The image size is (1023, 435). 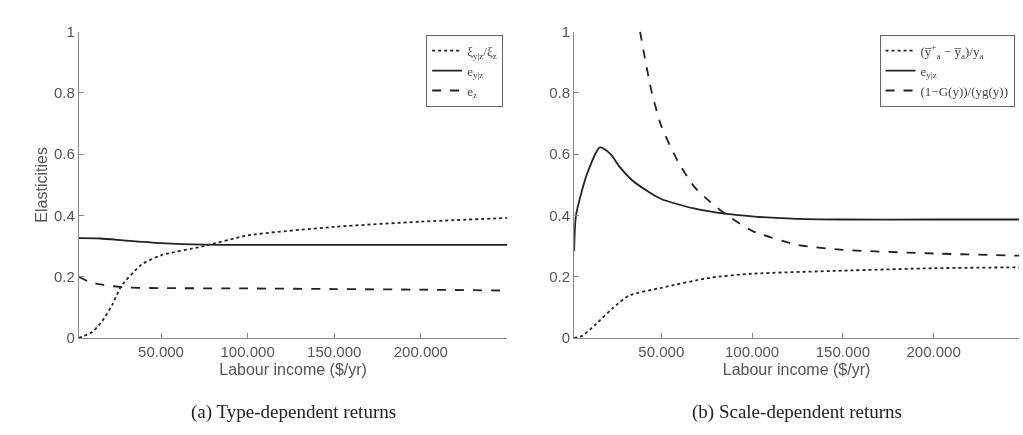 What do you see at coordinates (964, 91) in the screenshot?
I see `legend-label: (1−G(y))/(yg(y))` at bounding box center [964, 91].